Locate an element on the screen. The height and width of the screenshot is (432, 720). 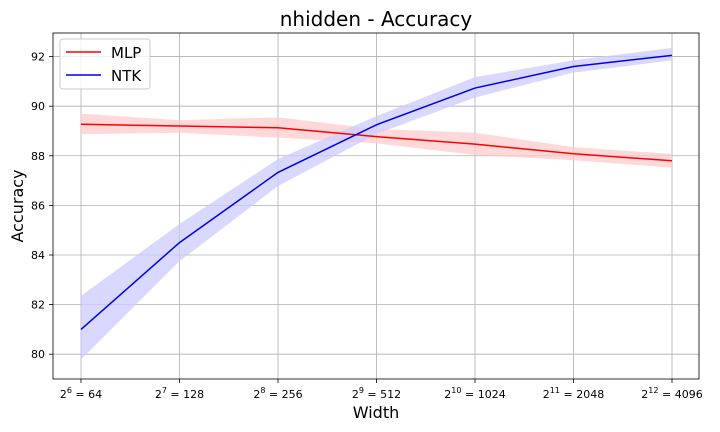
chart-title: nhidden - Accuracy is located at coordinates (376, 19).